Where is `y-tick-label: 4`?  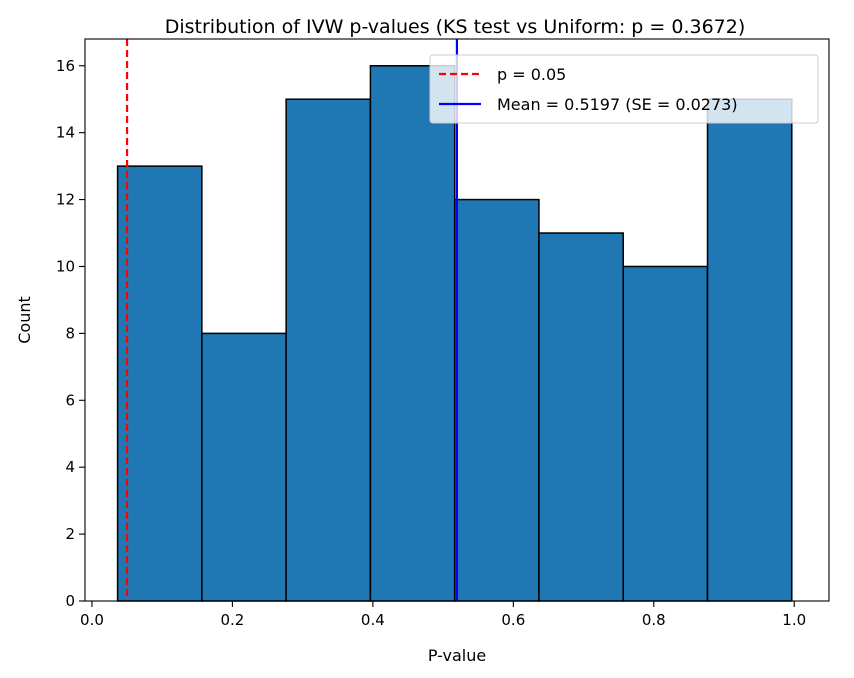
y-tick-label: 4 is located at coordinates (70, 467).